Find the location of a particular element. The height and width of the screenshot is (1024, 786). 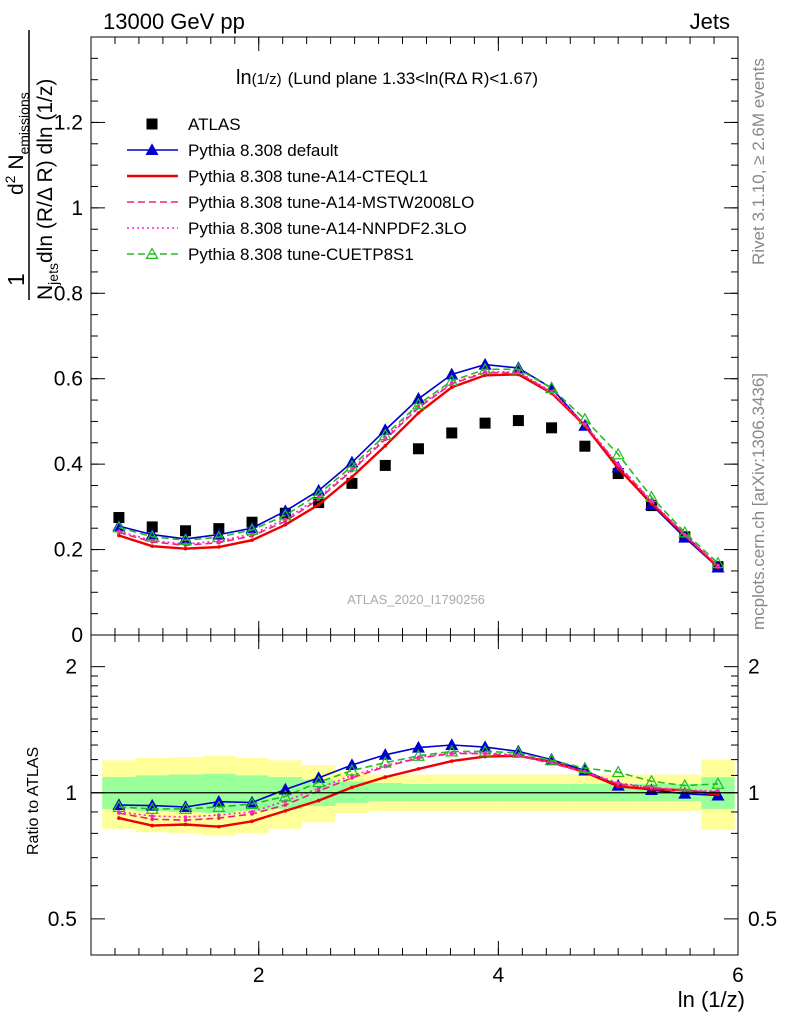

y-tick-label: 0.8 is located at coordinates (68, 293).